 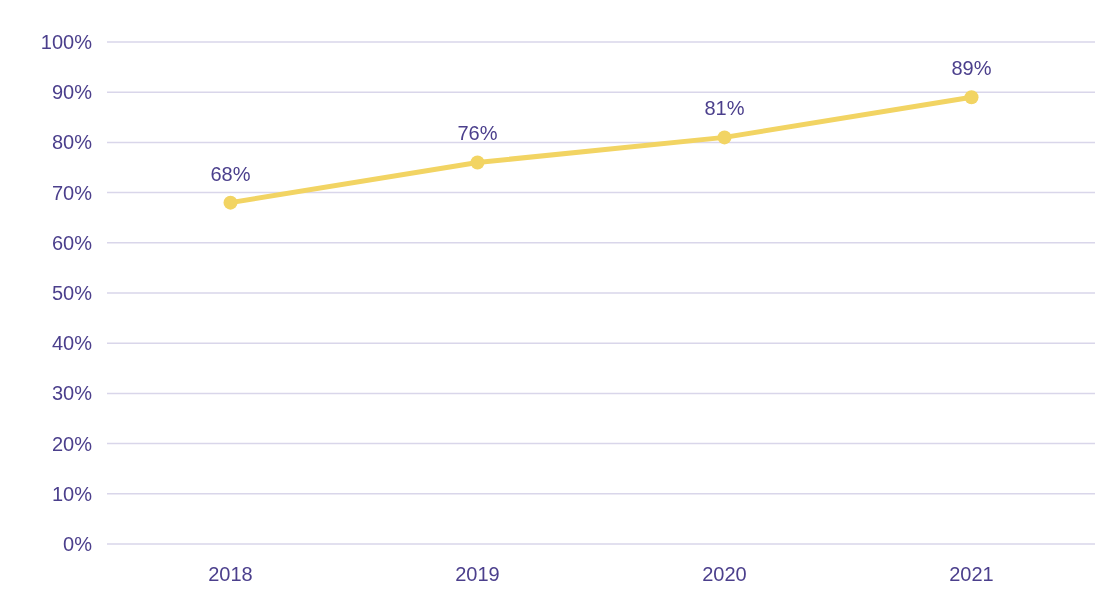 I want to click on data-label: 89%, so click(x=971, y=68).